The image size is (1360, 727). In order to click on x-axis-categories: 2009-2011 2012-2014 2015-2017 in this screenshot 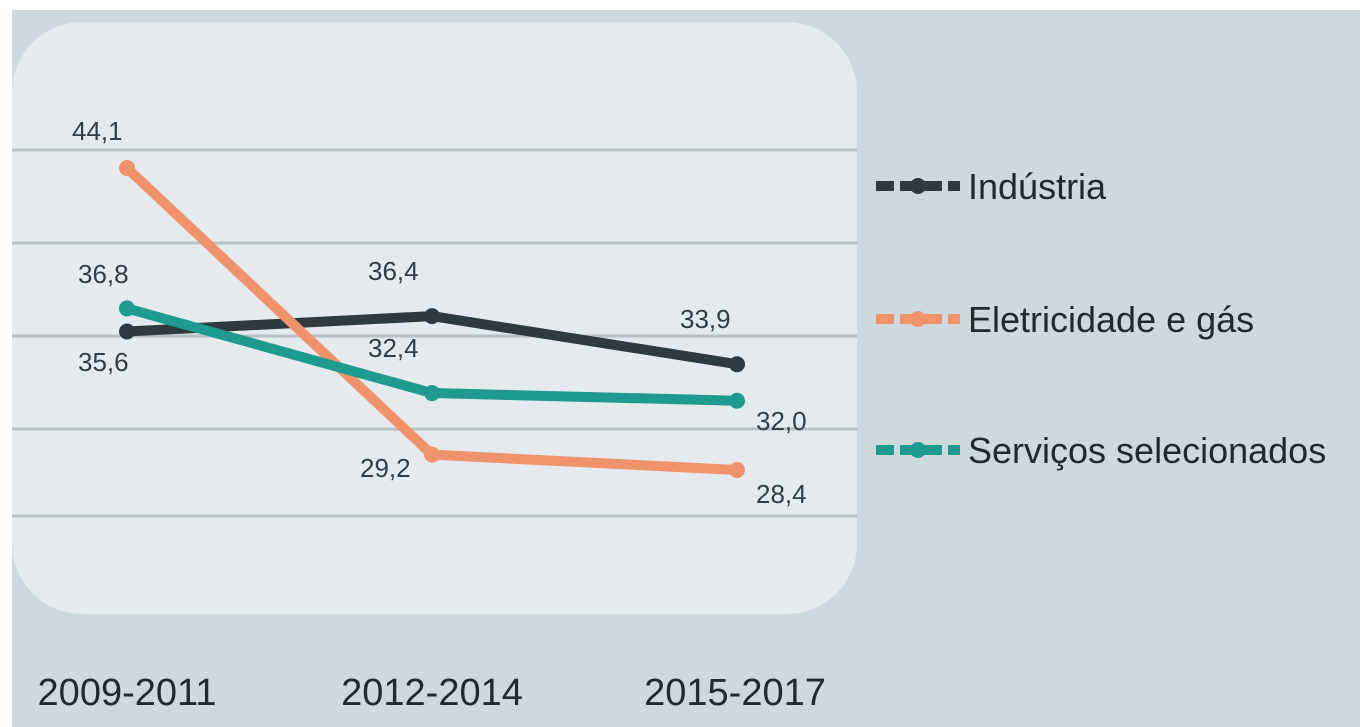, I will do `click(432, 693)`.